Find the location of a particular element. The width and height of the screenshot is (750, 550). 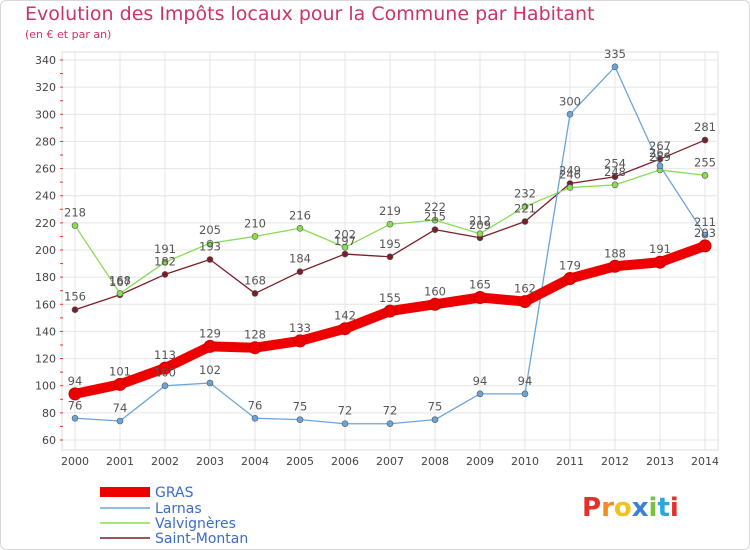

data-label: 205 is located at coordinates (210, 230).